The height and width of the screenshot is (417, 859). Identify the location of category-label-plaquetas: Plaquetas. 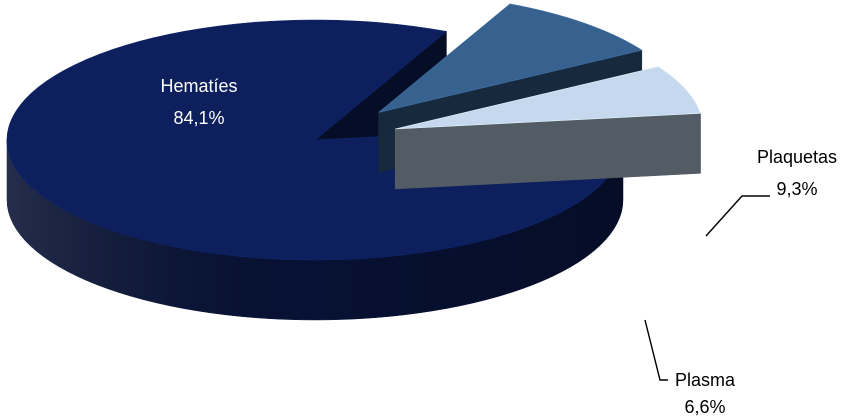
(797, 157).